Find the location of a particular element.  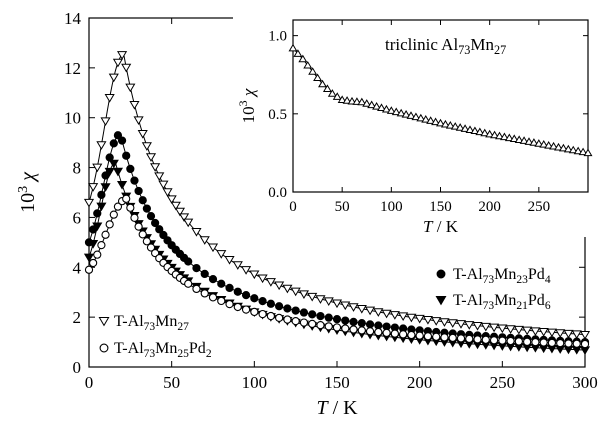

y-tick-label: 8 is located at coordinates (77, 168).